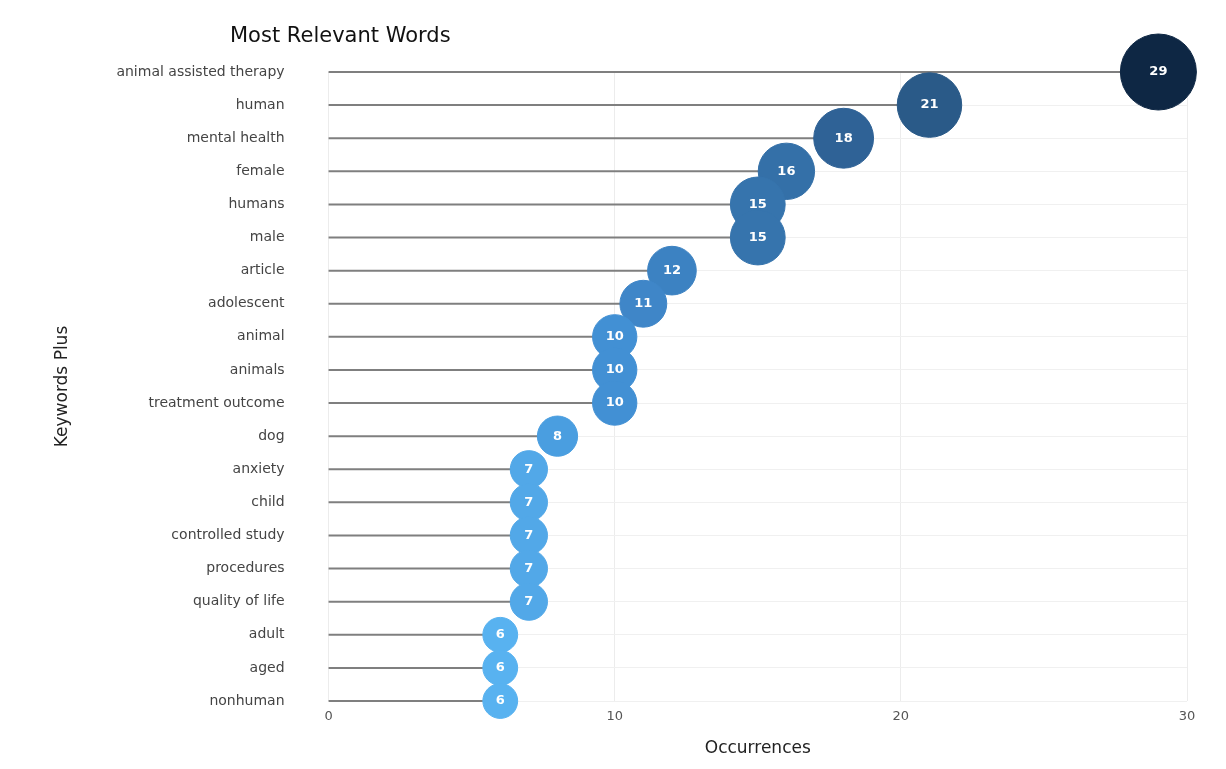 This screenshot has height=769, width=1226. I want to click on data-label: 29, so click(1158, 71).